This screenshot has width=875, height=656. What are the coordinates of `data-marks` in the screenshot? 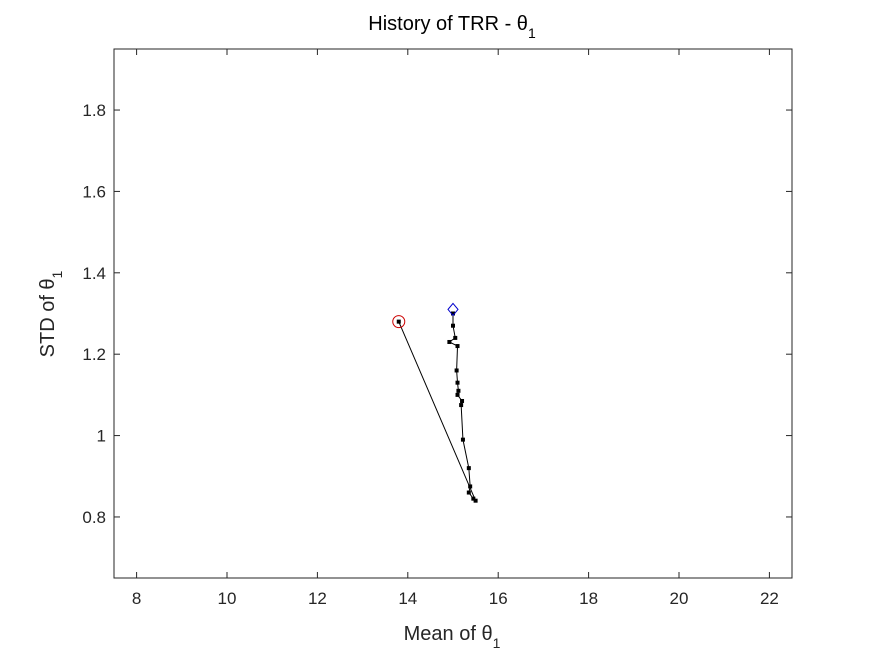 It's located at (435, 402).